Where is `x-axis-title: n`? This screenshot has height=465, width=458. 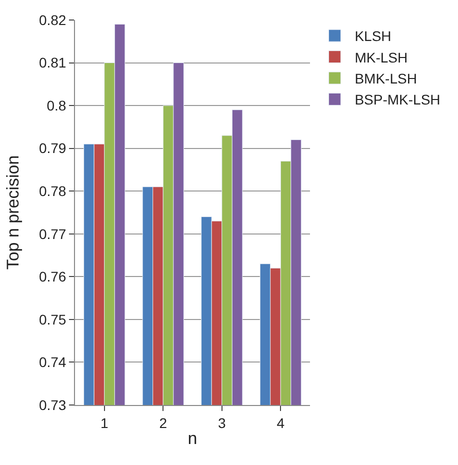 x-axis-title: n is located at coordinates (193, 438).